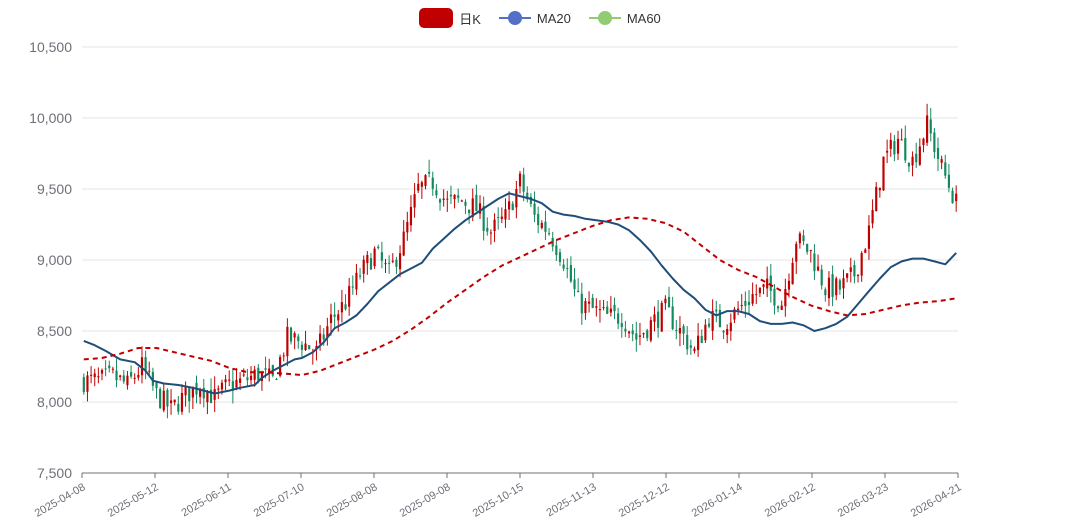  I want to click on x-tick-label: 2025-07-10, so click(279, 500).